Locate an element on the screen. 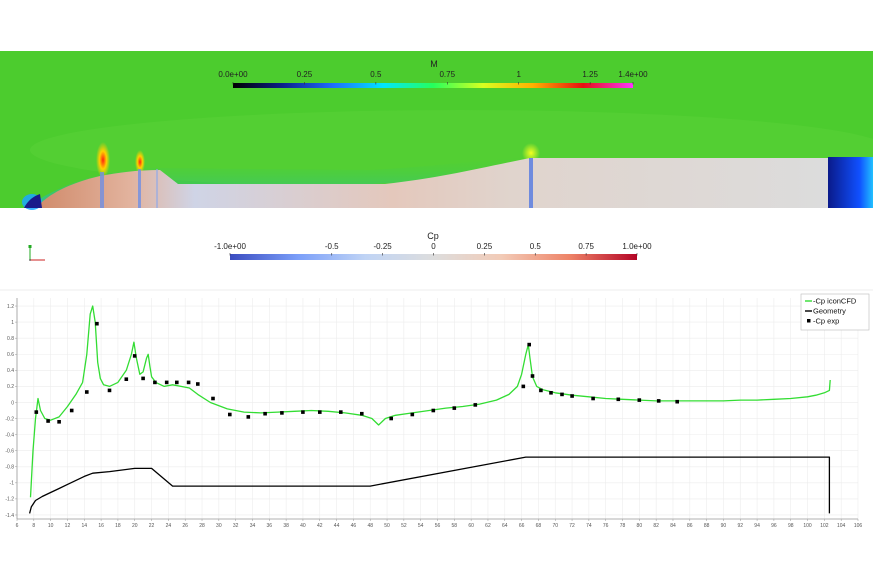 The image size is (873, 582). y-tick-label-12: -1.2 is located at coordinates (9, 500).